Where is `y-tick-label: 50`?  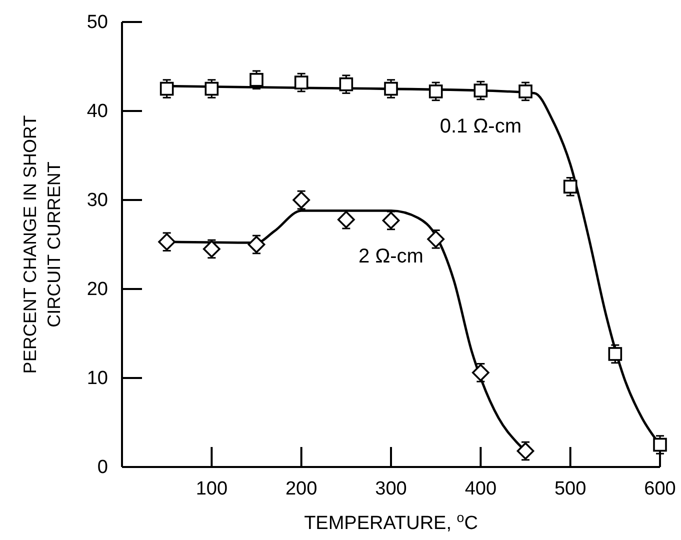
y-tick-label: 50 is located at coordinates (97, 23).